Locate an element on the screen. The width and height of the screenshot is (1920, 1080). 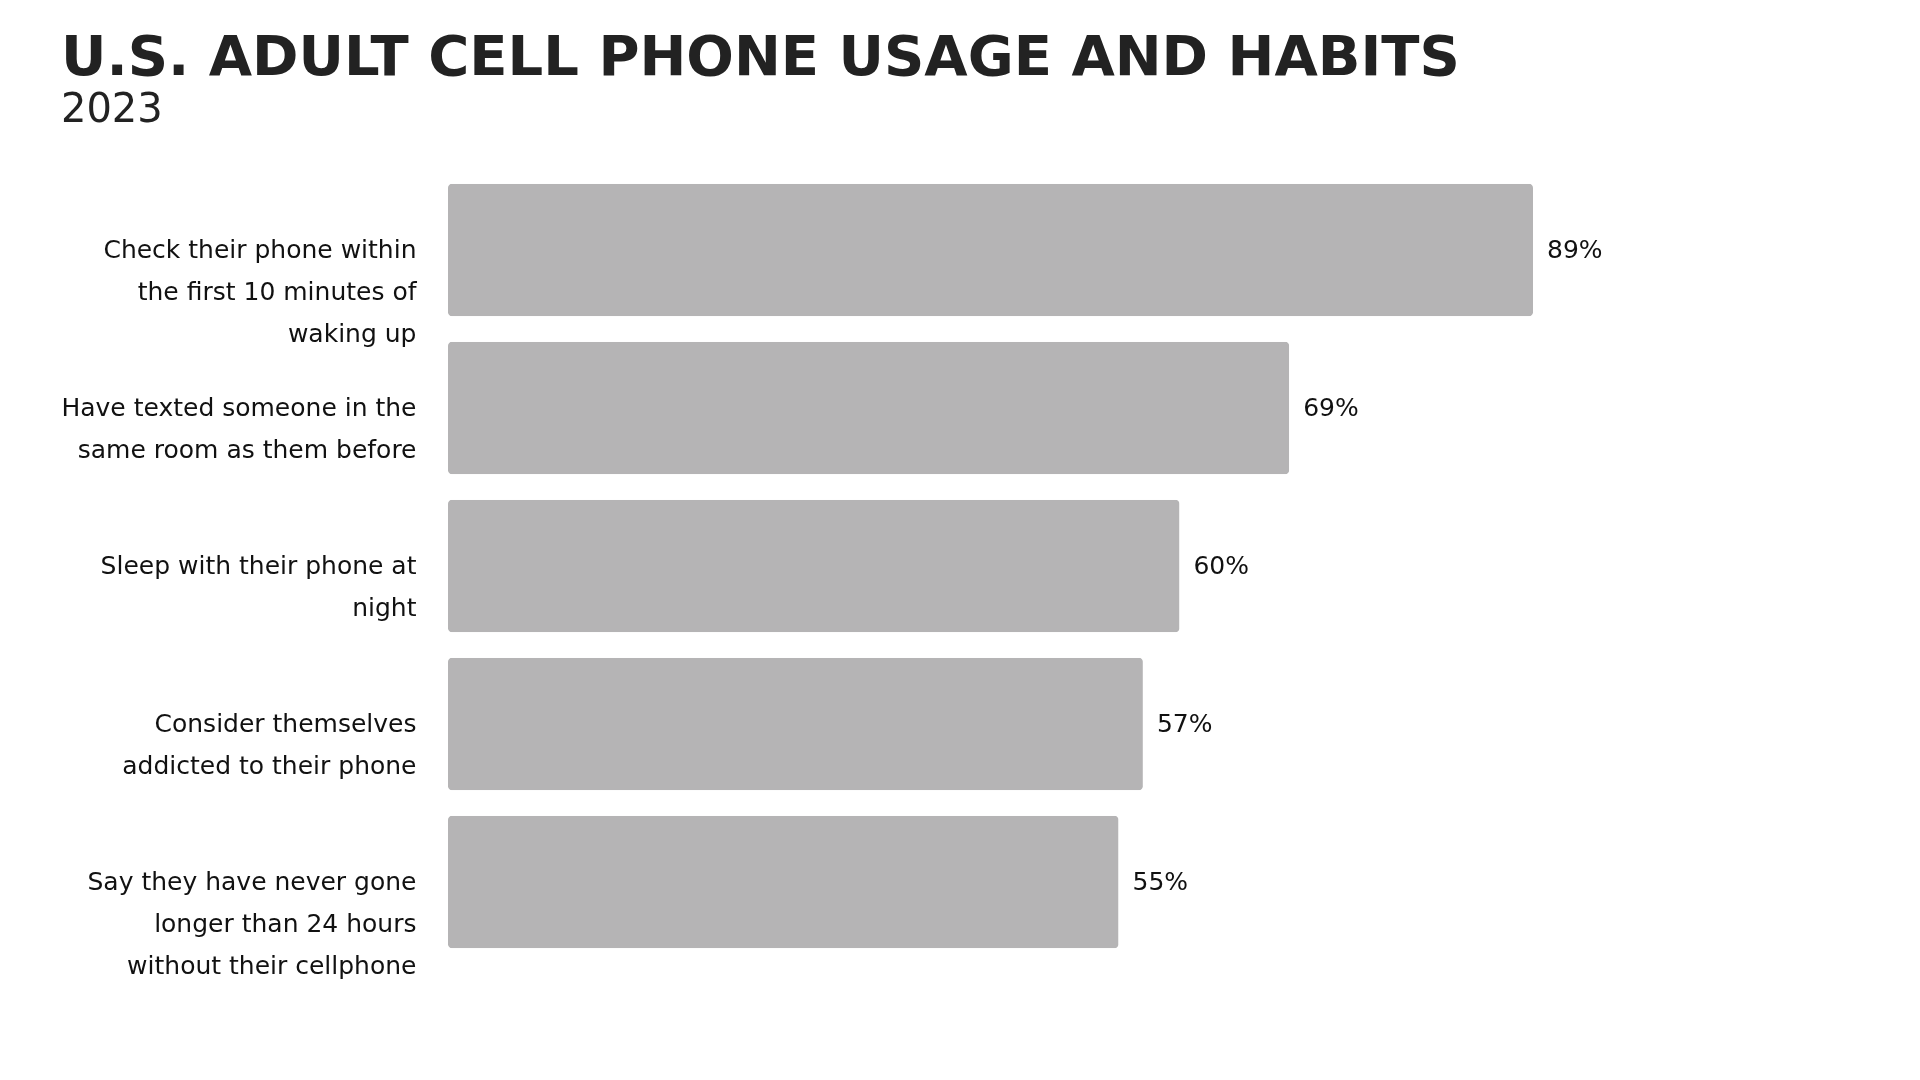
data-label: 89% is located at coordinates (1575, 249).